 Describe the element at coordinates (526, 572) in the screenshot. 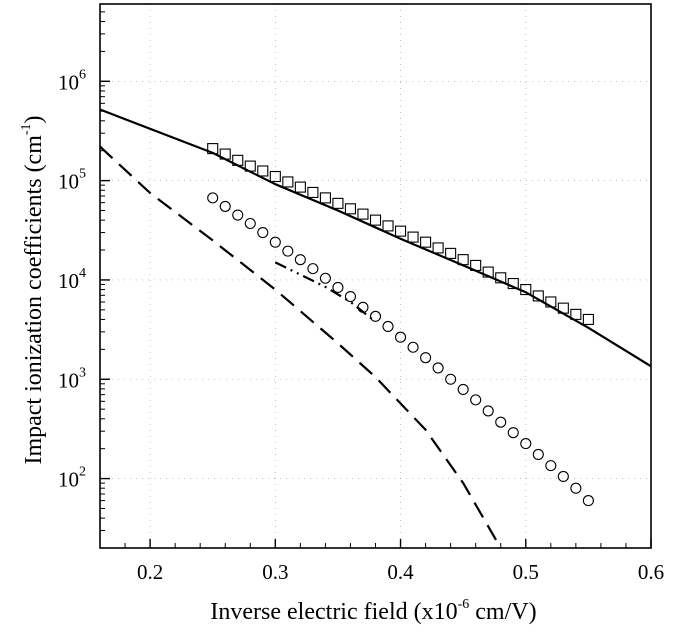

I see `x-tick-label: 0.5` at that location.